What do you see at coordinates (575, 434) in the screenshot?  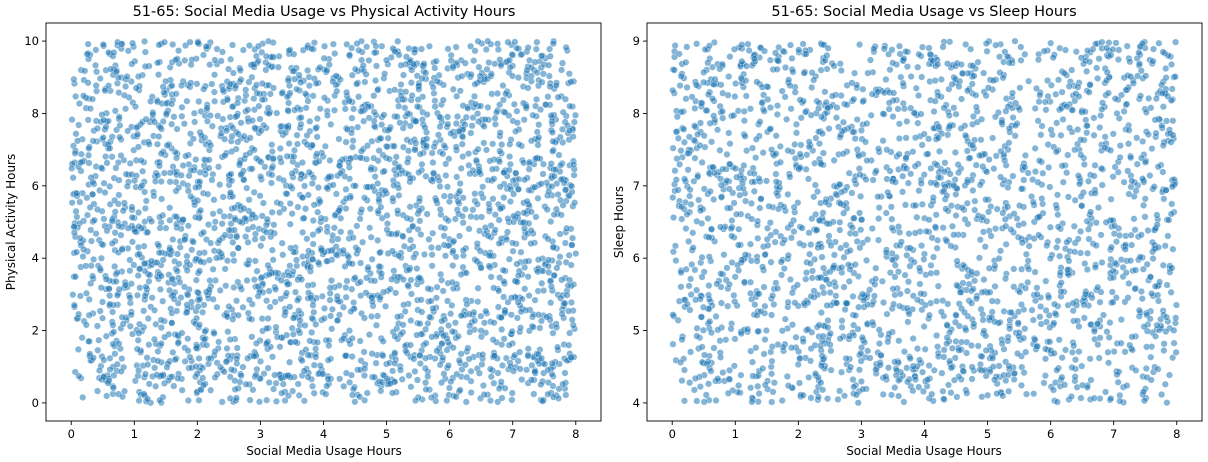 I see `x-tick-label: 8` at bounding box center [575, 434].